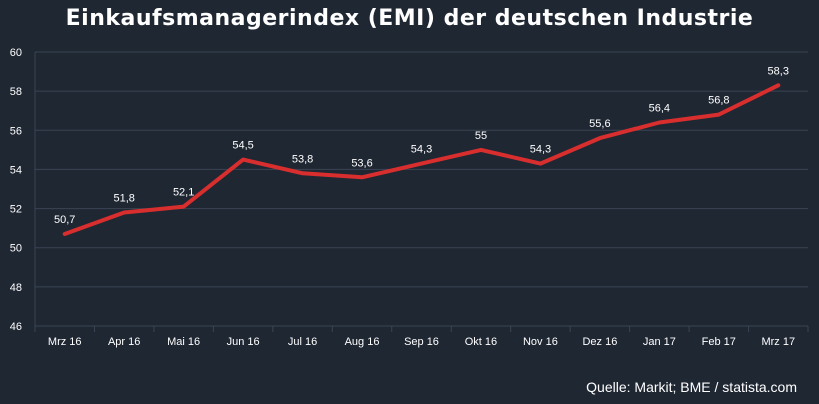  Describe the element at coordinates (599, 342) in the screenshot. I see `x-tick-label: Dez 16` at that location.